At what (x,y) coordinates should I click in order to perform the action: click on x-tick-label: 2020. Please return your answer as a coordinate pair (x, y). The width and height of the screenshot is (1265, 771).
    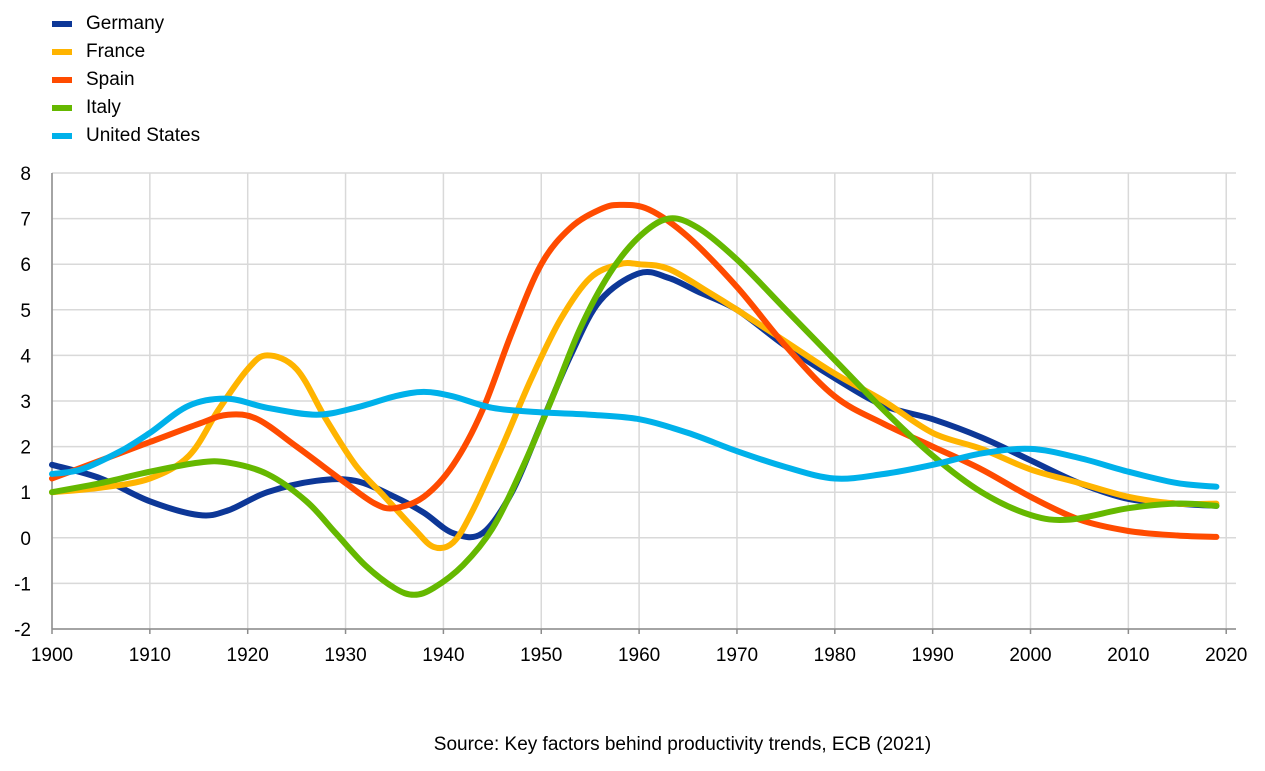
    Looking at the image, I should click on (1226, 655).